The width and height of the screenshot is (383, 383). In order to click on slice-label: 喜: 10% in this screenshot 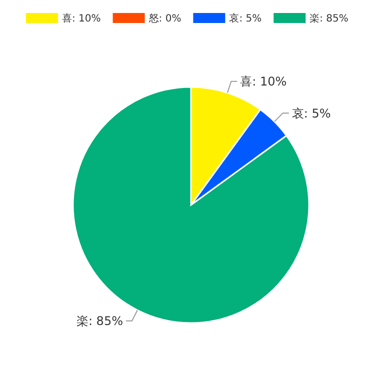, I will do `click(263, 81)`.